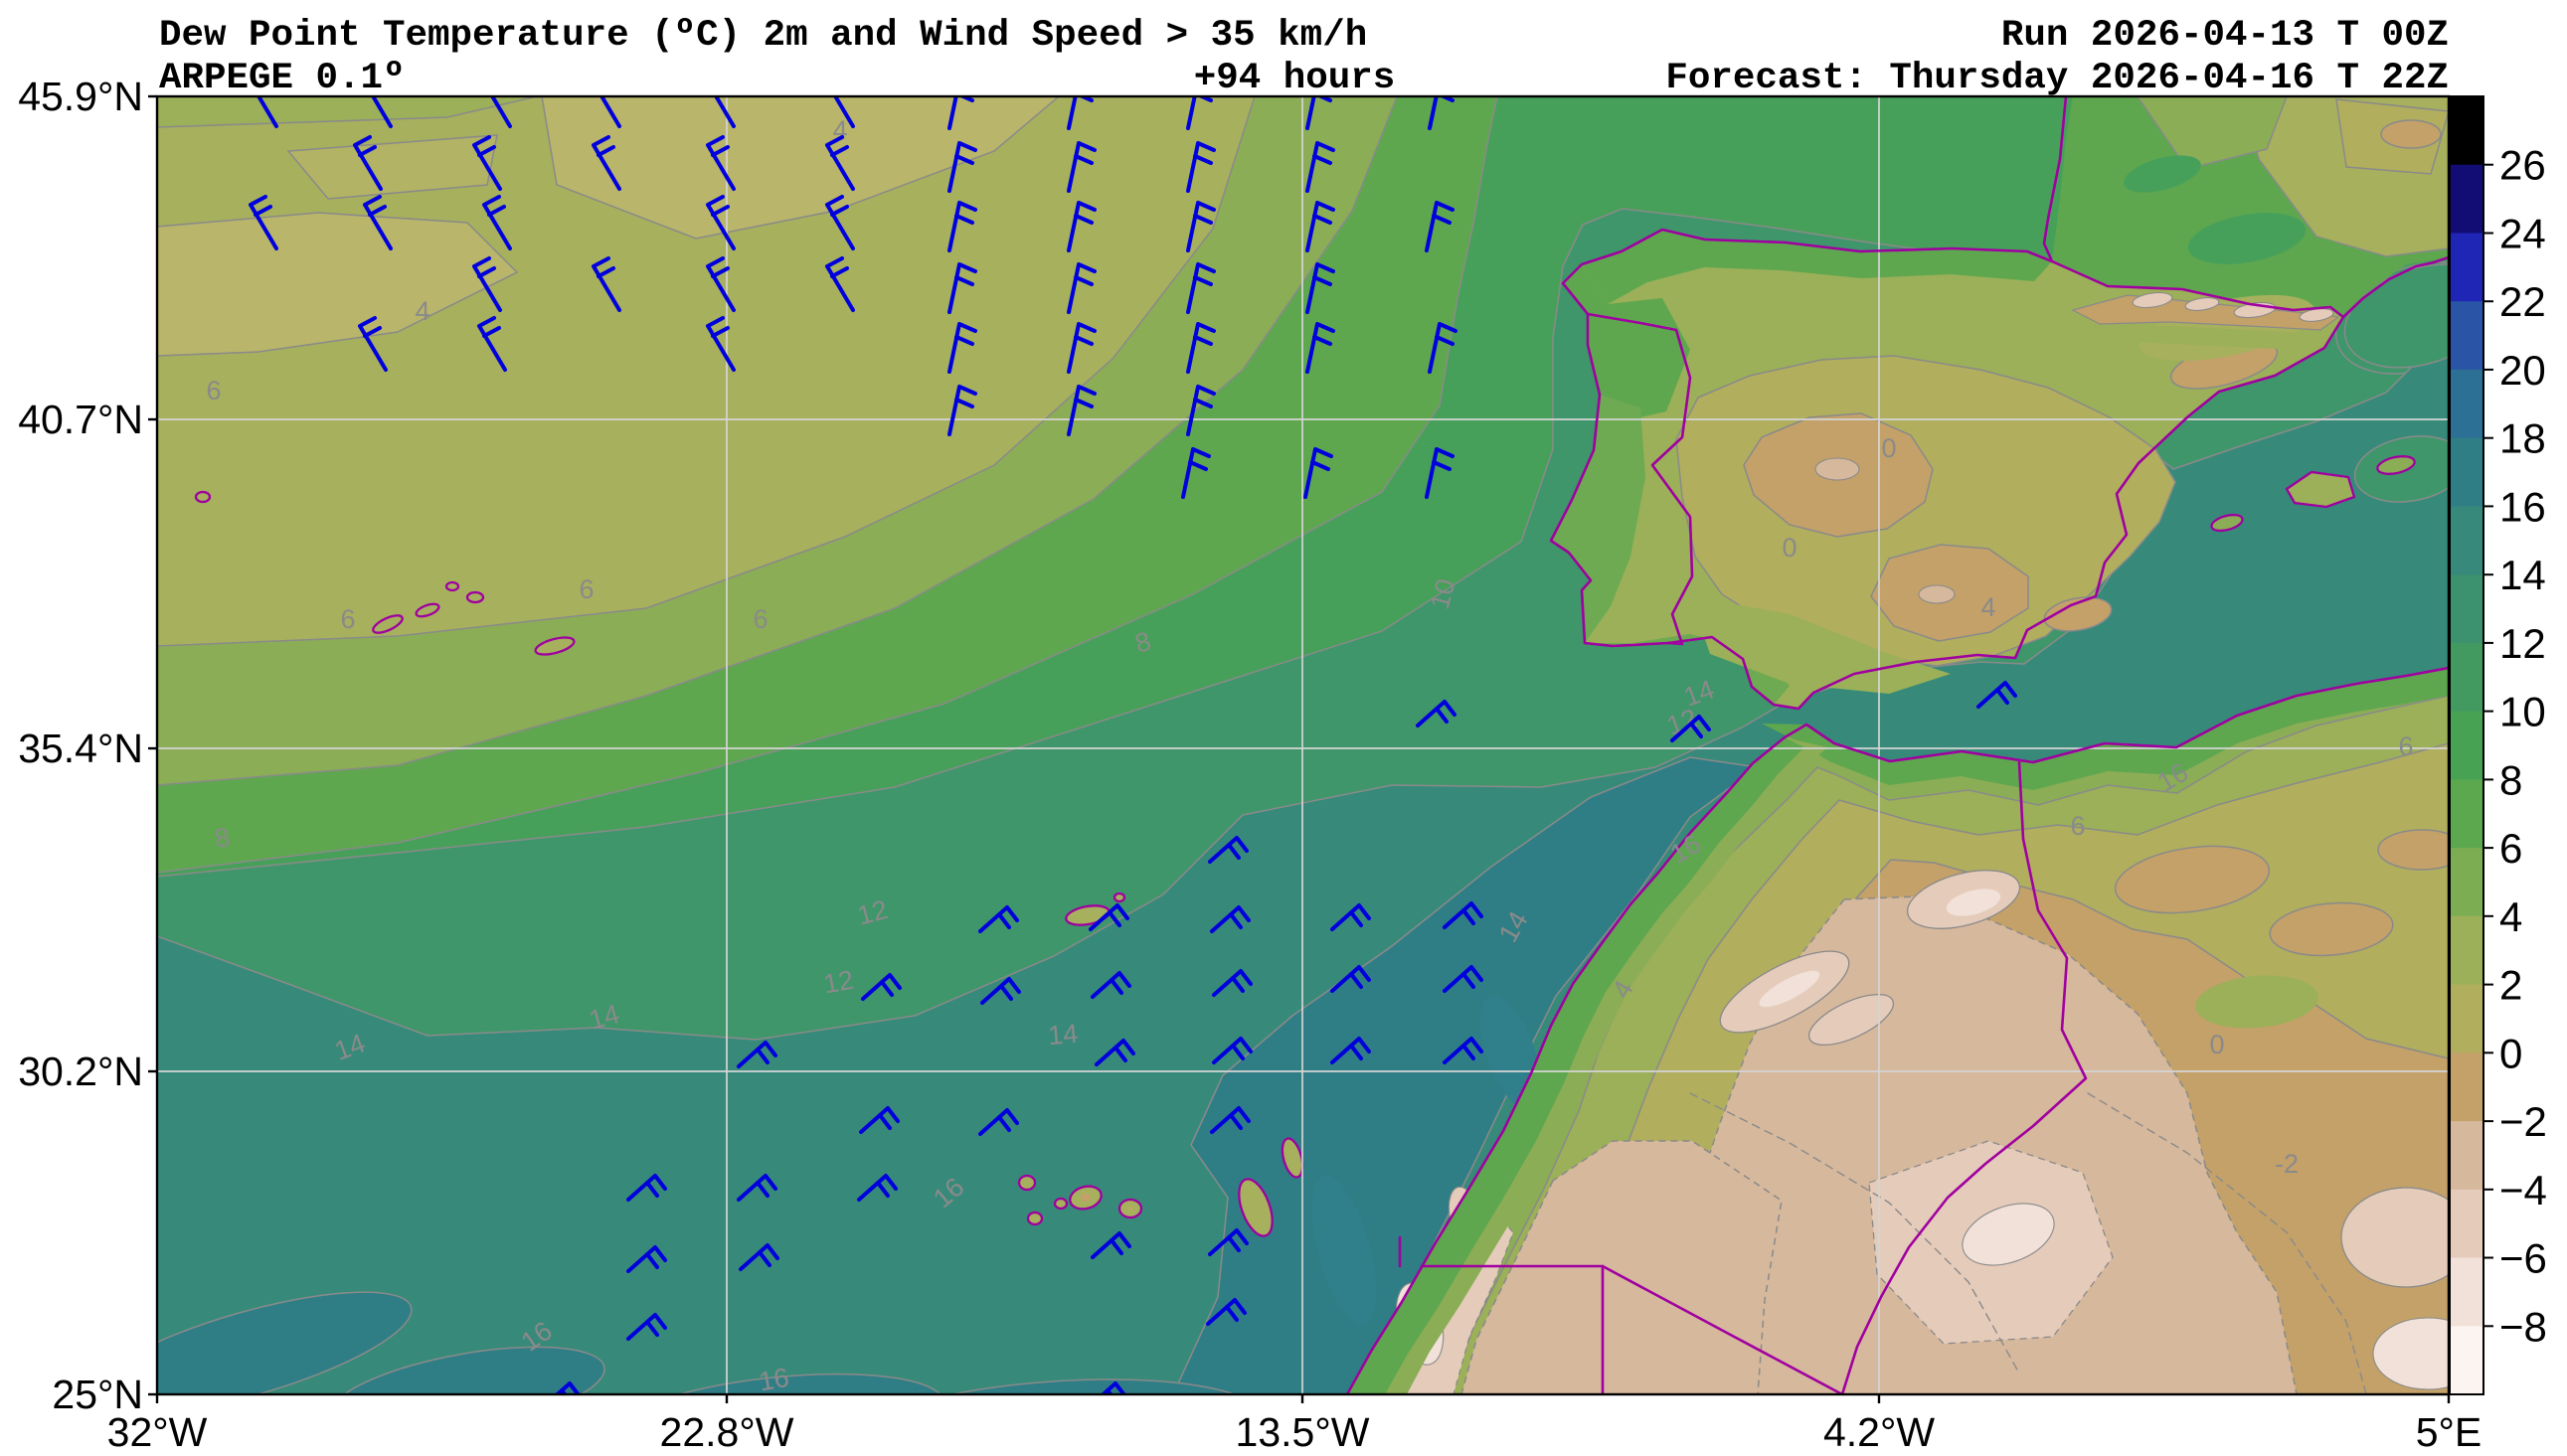  I want to click on svg-text: 18, so click(2522, 438).